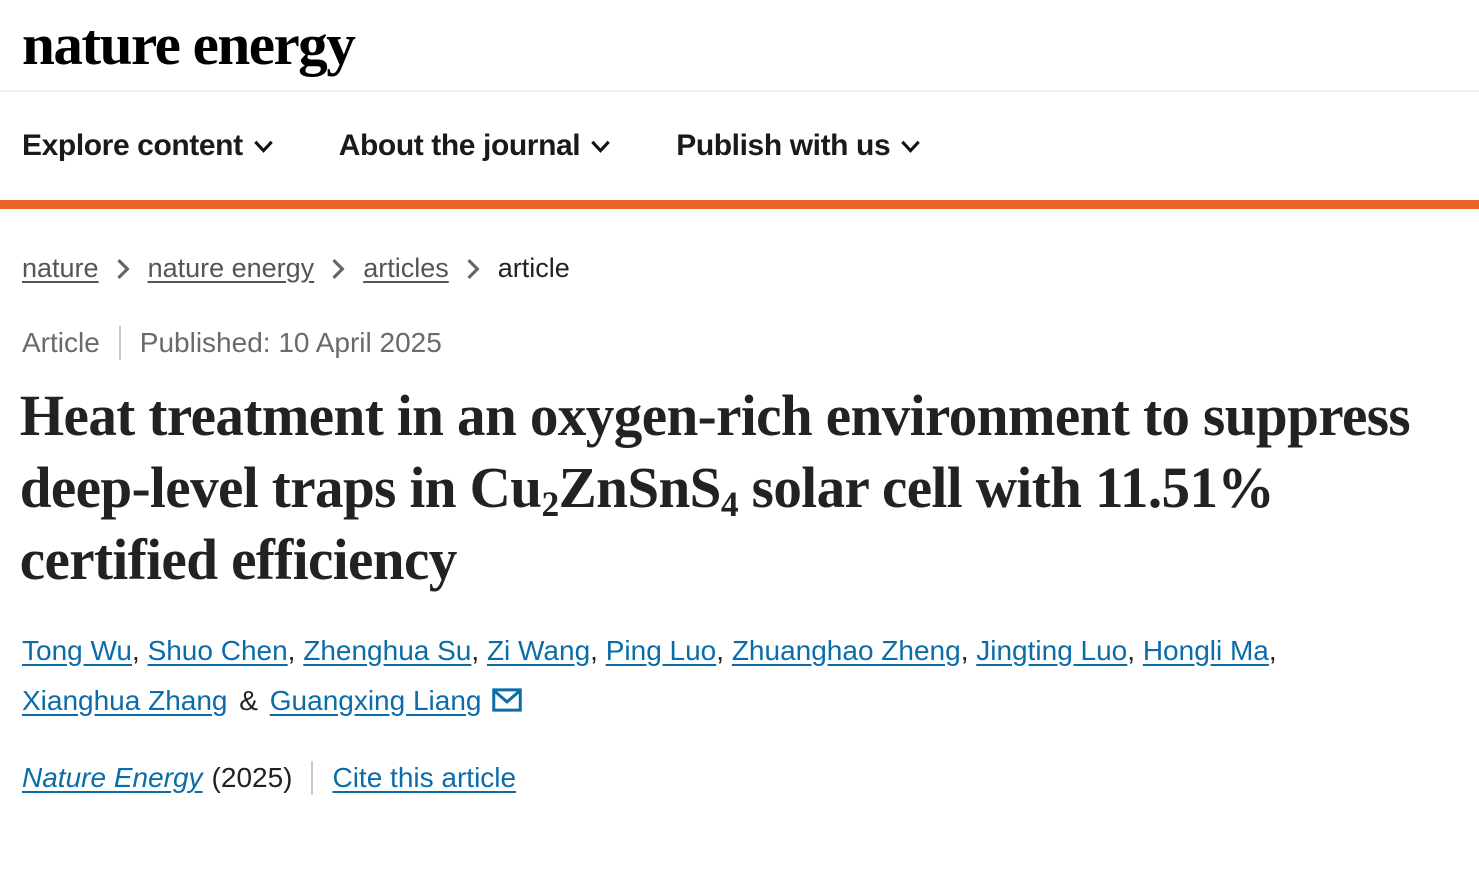 Image resolution: width=1479 pixels, height=887 pixels. What do you see at coordinates (1205, 650) in the screenshot?
I see `author-link: Hongli Ma` at bounding box center [1205, 650].